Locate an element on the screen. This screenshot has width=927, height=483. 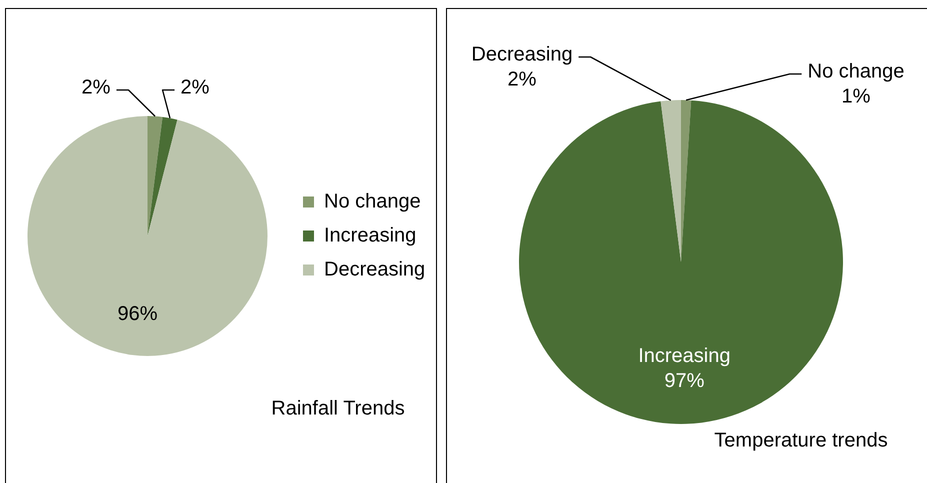
slice-label: No change is located at coordinates (856, 71).